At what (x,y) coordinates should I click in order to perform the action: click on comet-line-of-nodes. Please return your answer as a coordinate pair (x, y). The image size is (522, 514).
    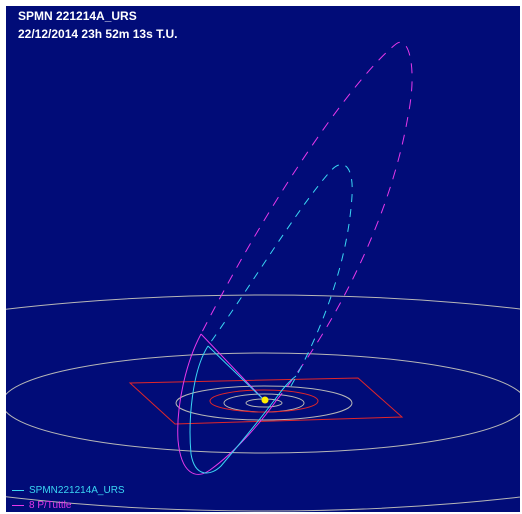
    Looking at the image, I should click on (232, 367).